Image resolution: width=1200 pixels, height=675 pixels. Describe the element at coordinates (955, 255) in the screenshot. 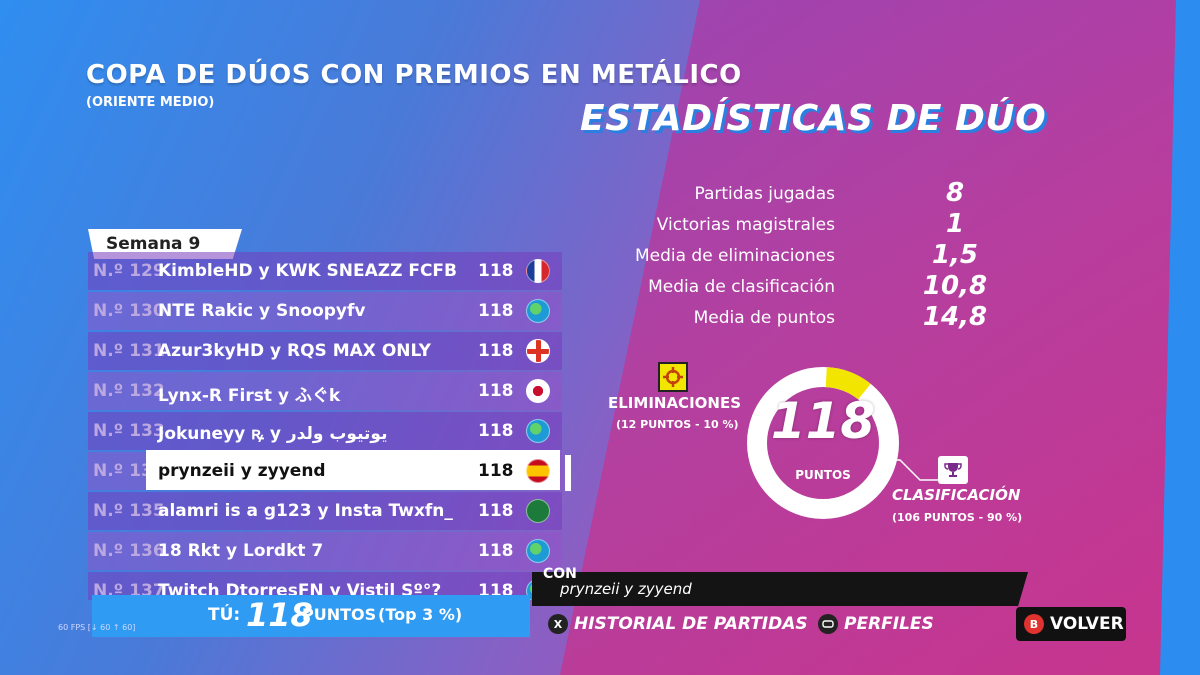

I see `stat-value: 1,5` at that location.